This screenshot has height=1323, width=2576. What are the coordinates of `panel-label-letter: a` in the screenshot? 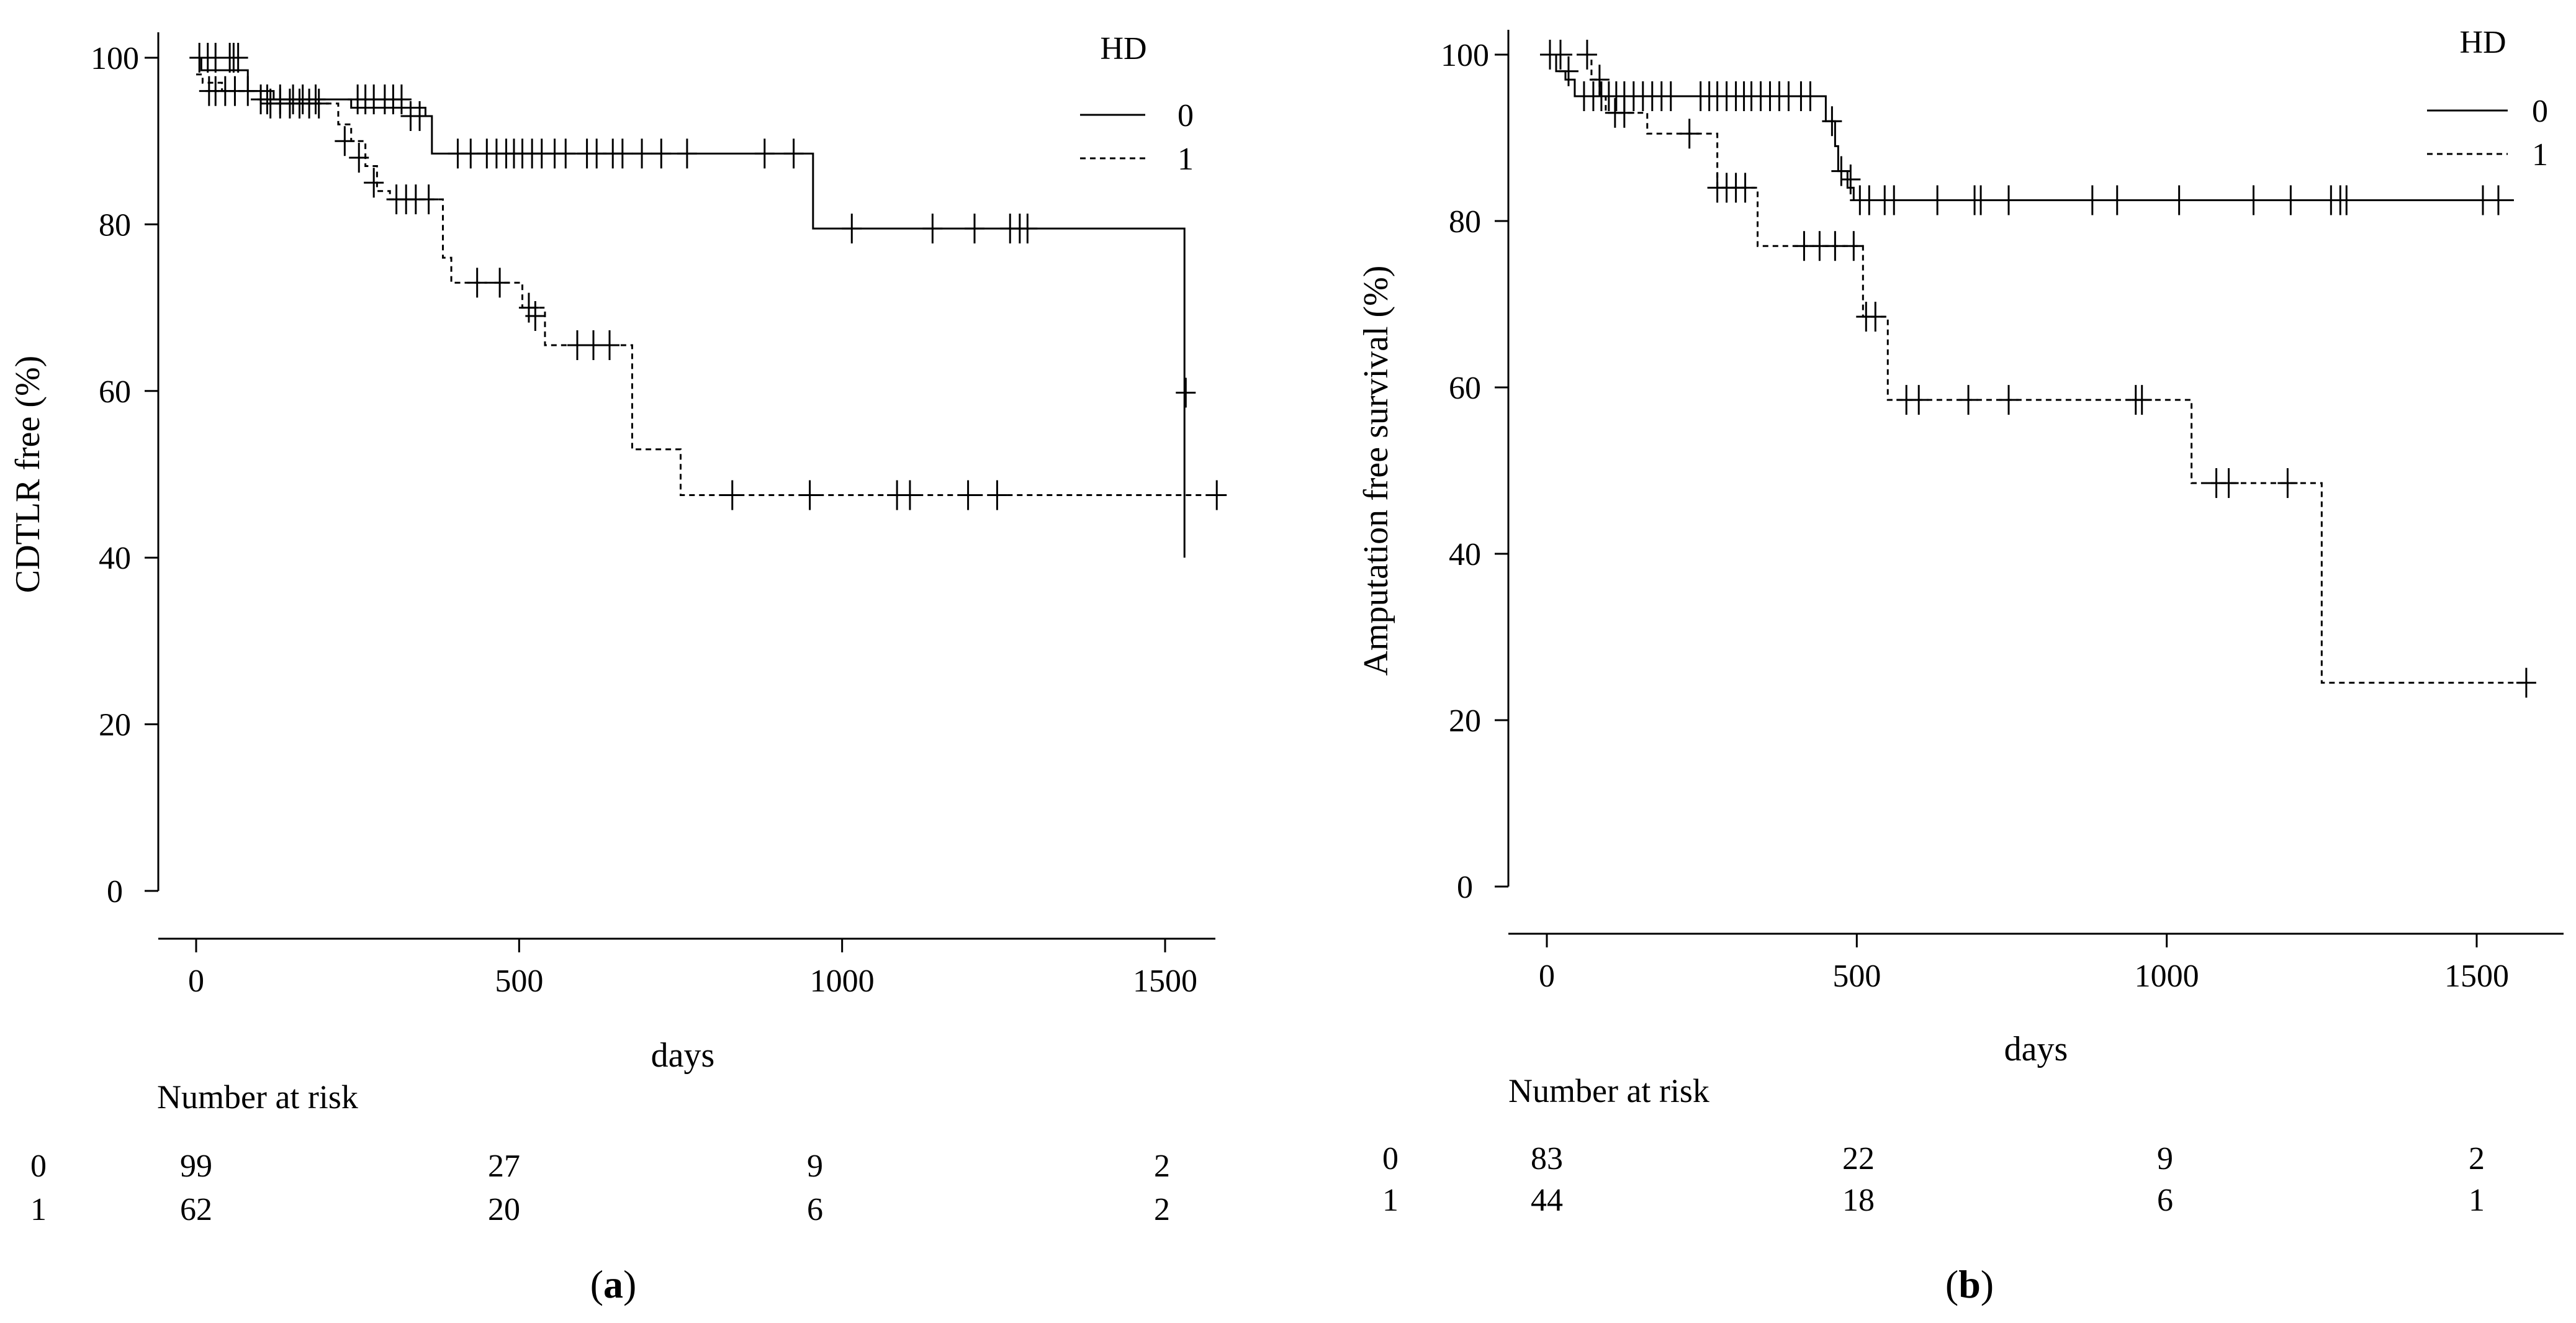 It's located at (613, 1284).